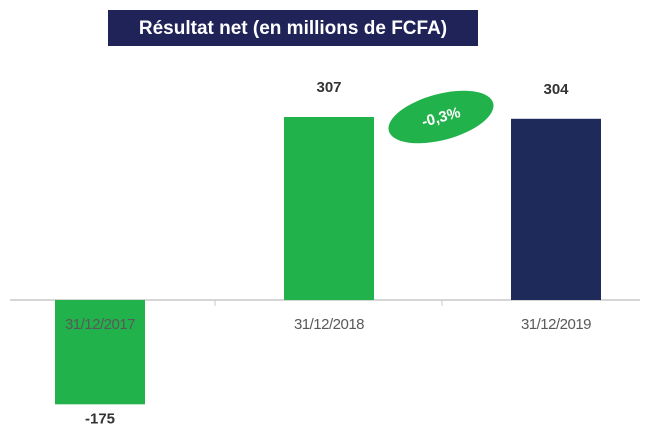  I want to click on chart-title: Résultat net (en millions de FCFA), so click(293, 28).